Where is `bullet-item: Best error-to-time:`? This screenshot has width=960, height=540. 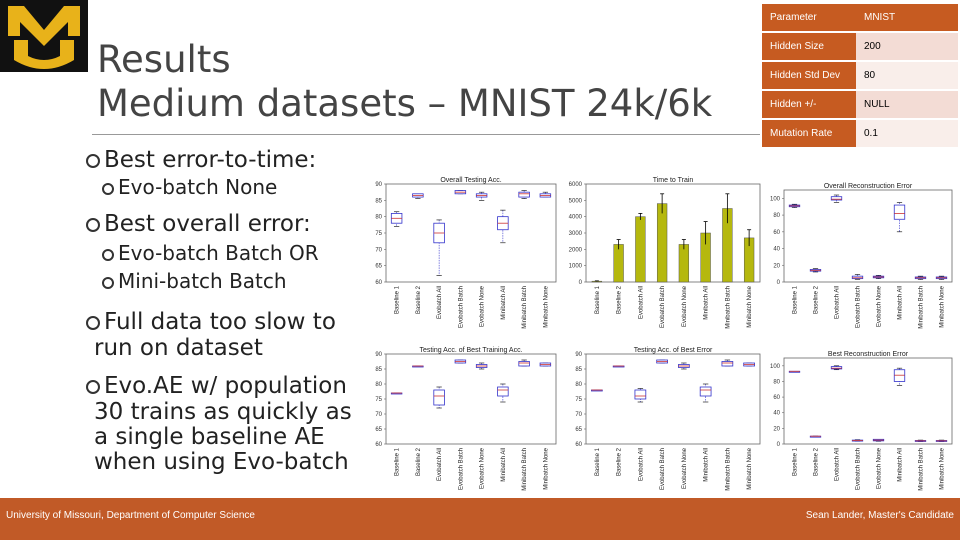 bullet-item: Best error-to-time: is located at coordinates (201, 160).